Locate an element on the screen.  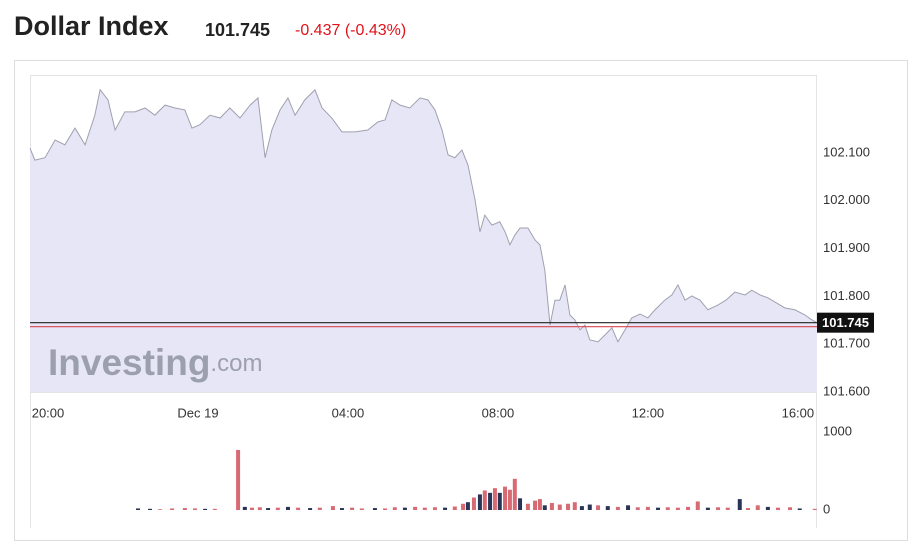
change: -0.437 (-0.43%) is located at coordinates (350, 30).